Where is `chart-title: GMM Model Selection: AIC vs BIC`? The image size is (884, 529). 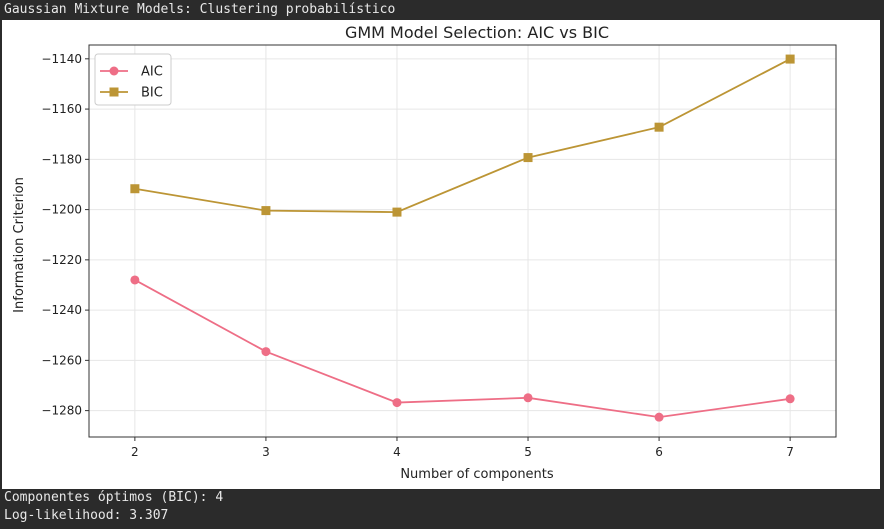
chart-title: GMM Model Selection: AIC vs BIC is located at coordinates (477, 32).